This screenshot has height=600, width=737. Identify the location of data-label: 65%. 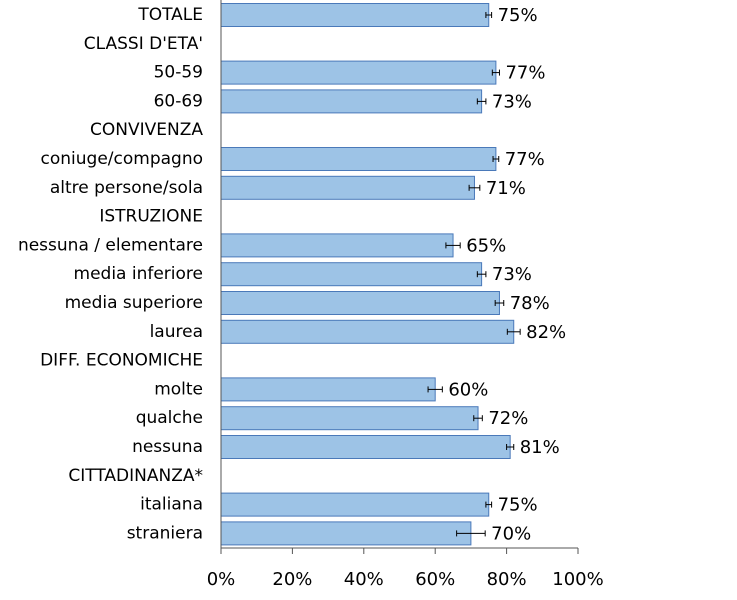
(486, 245).